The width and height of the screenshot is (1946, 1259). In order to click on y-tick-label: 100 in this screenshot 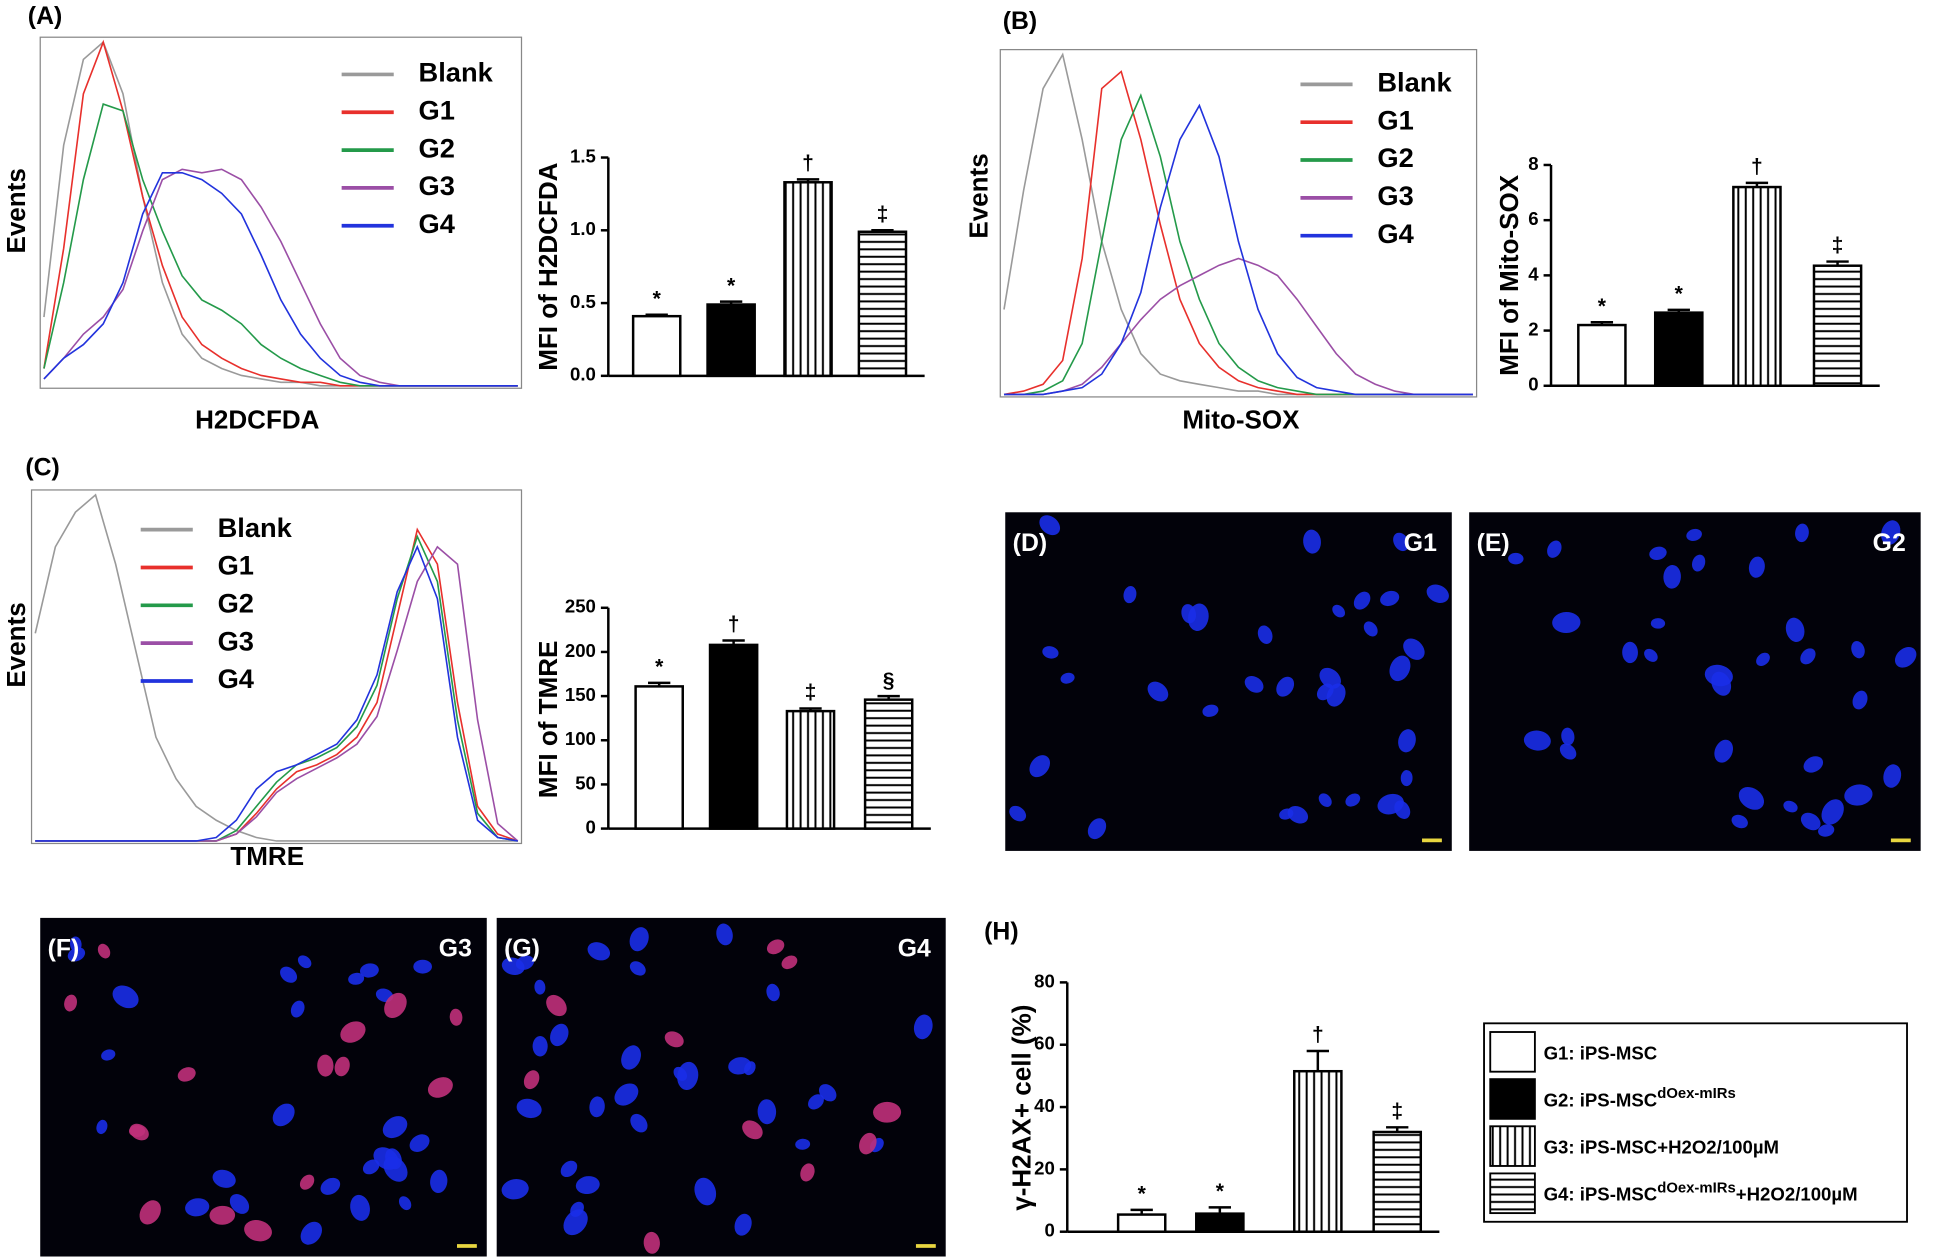, I will do `click(580, 738)`.